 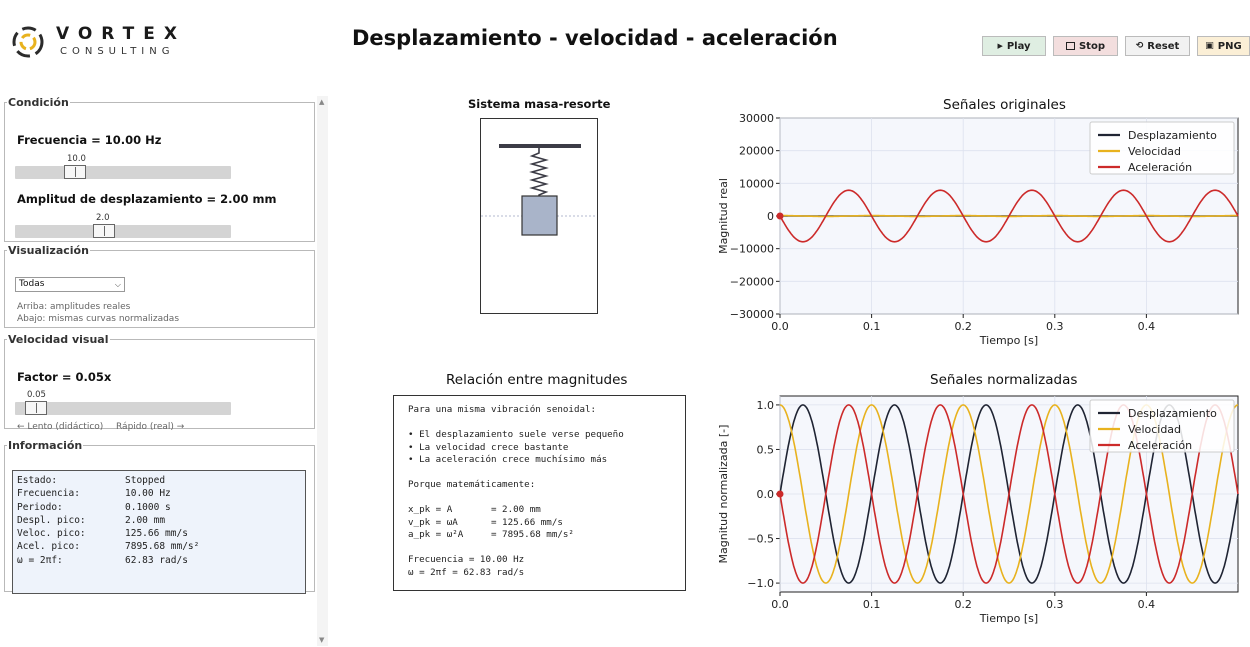 I want to click on frequency-slider, so click(x=123, y=172).